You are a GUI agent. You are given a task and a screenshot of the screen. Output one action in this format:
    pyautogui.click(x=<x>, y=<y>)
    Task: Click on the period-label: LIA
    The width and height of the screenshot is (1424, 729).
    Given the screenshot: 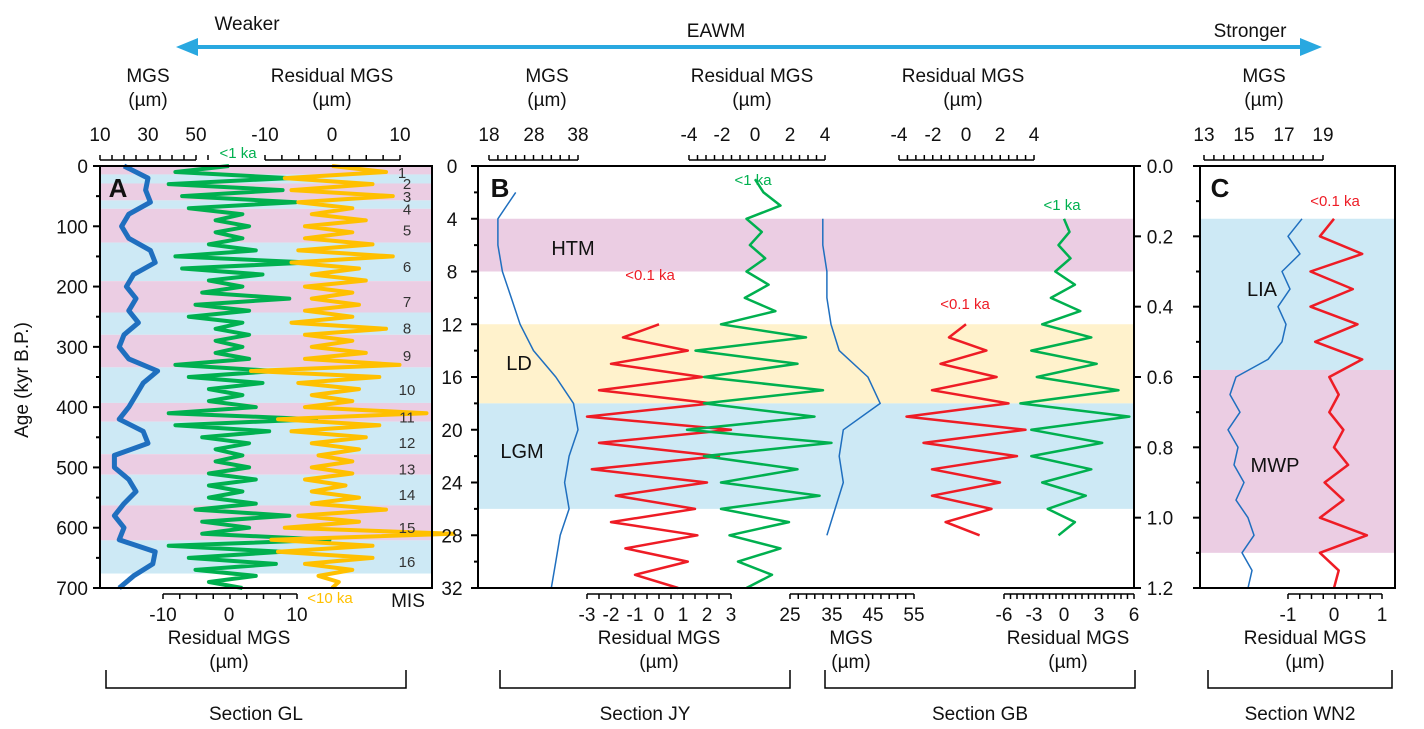 What is the action you would take?
    pyautogui.click(x=1262, y=290)
    